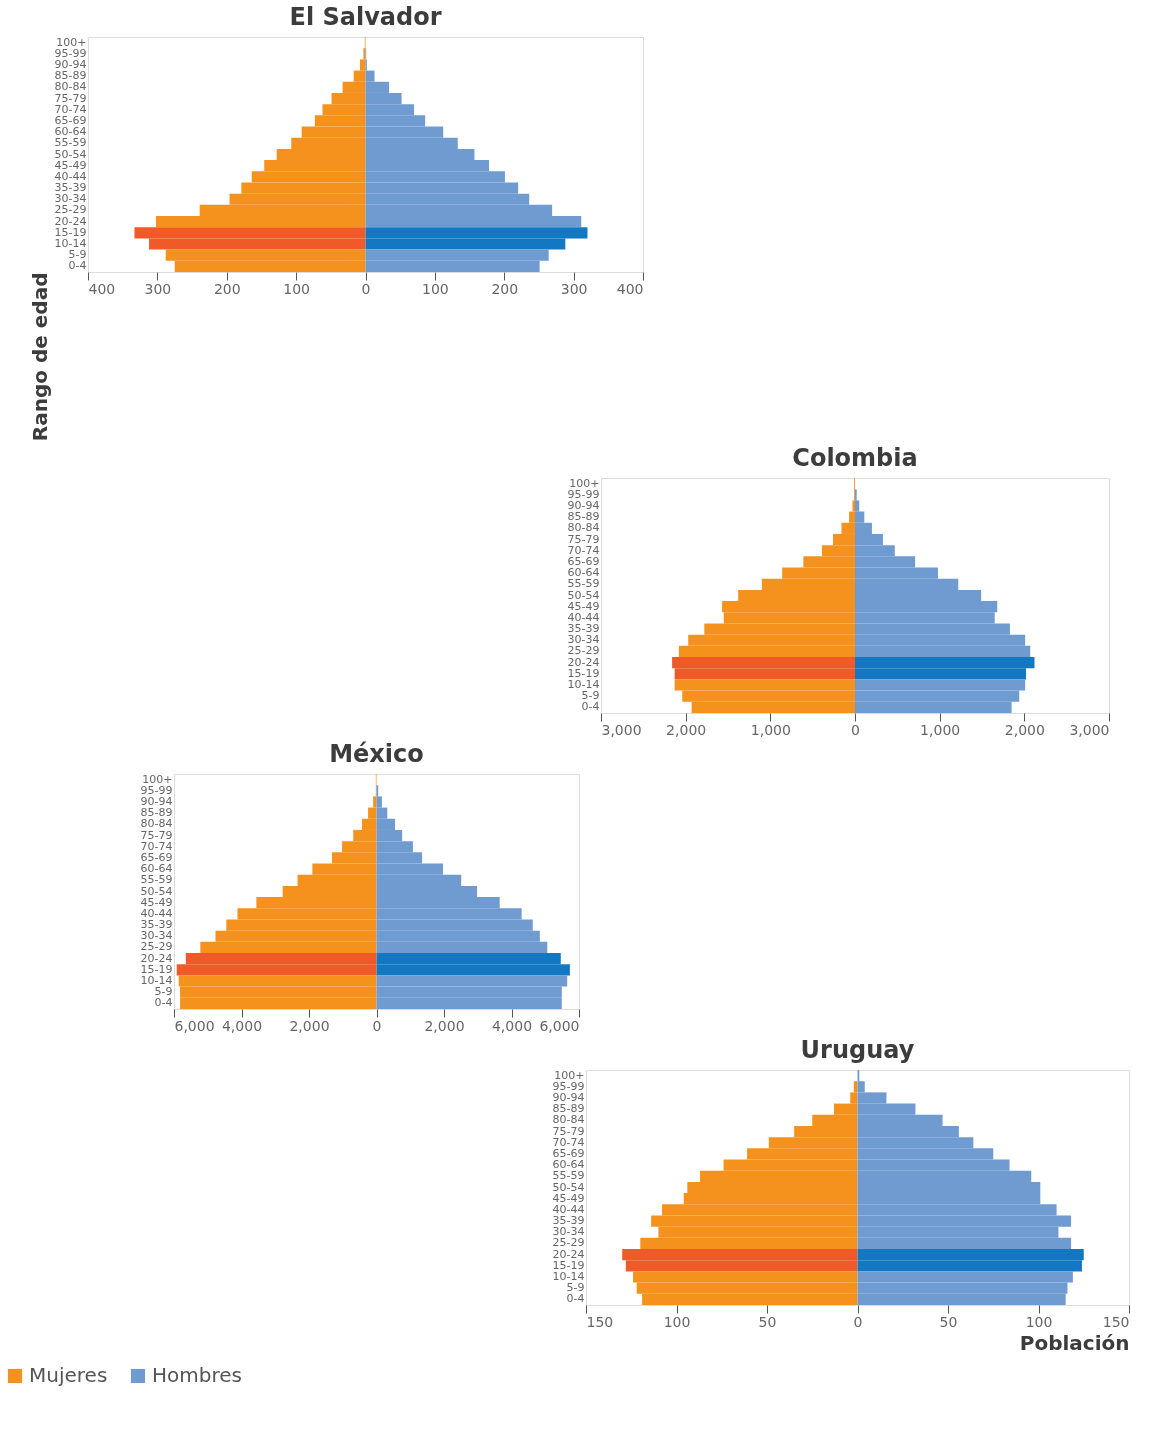  What do you see at coordinates (376, 754) in the screenshot?
I see `chart-title: México` at bounding box center [376, 754].